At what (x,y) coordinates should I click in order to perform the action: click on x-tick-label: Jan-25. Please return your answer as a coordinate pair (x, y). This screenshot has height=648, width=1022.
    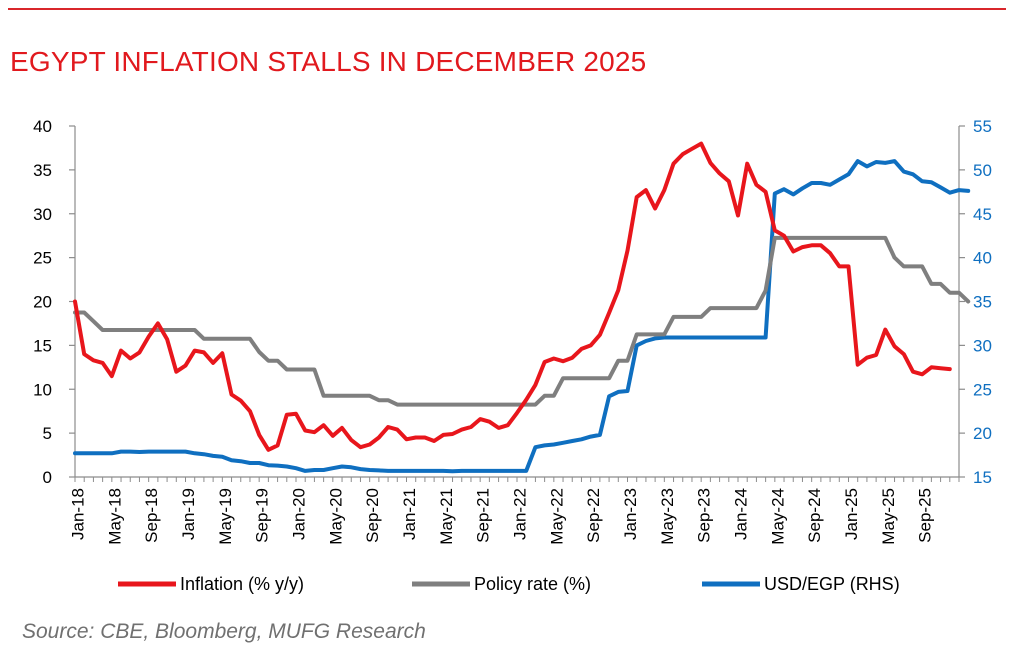
    Looking at the image, I should click on (851, 514).